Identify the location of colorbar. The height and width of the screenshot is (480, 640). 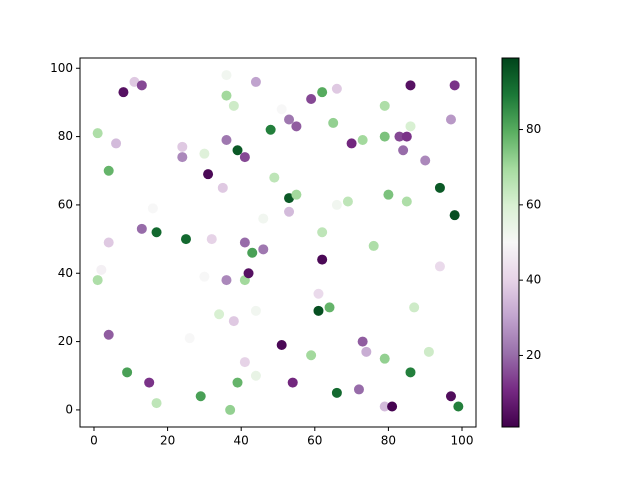
(510, 242).